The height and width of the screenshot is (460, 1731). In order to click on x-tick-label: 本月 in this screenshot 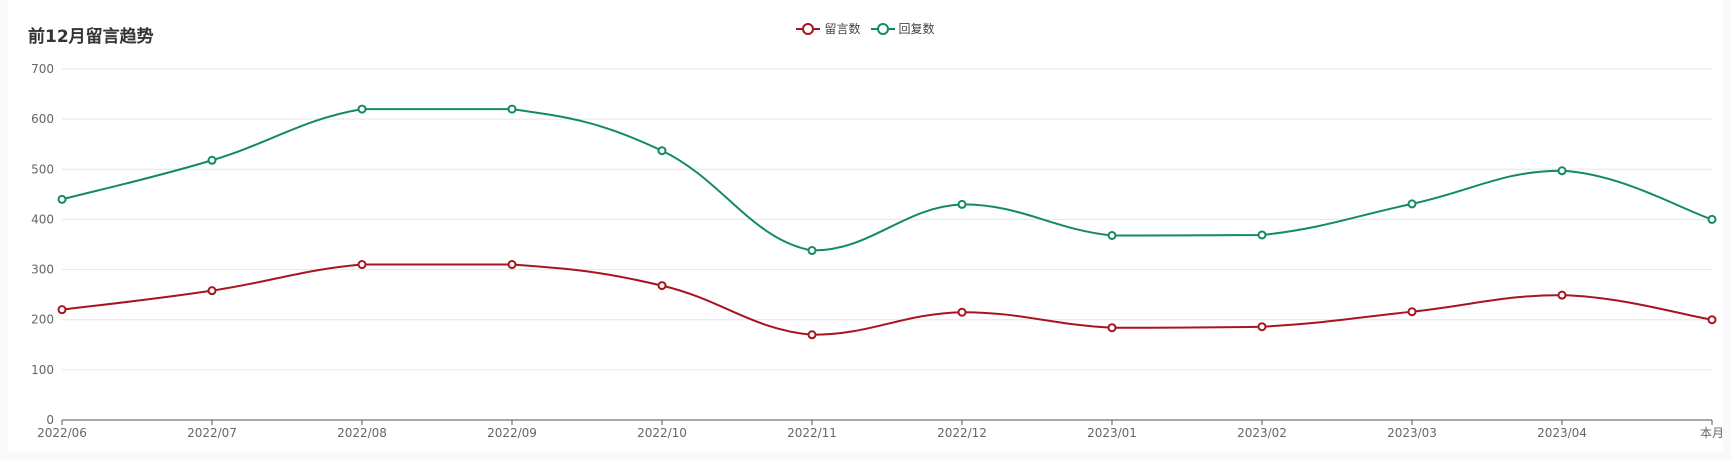, I will do `click(1712, 433)`.